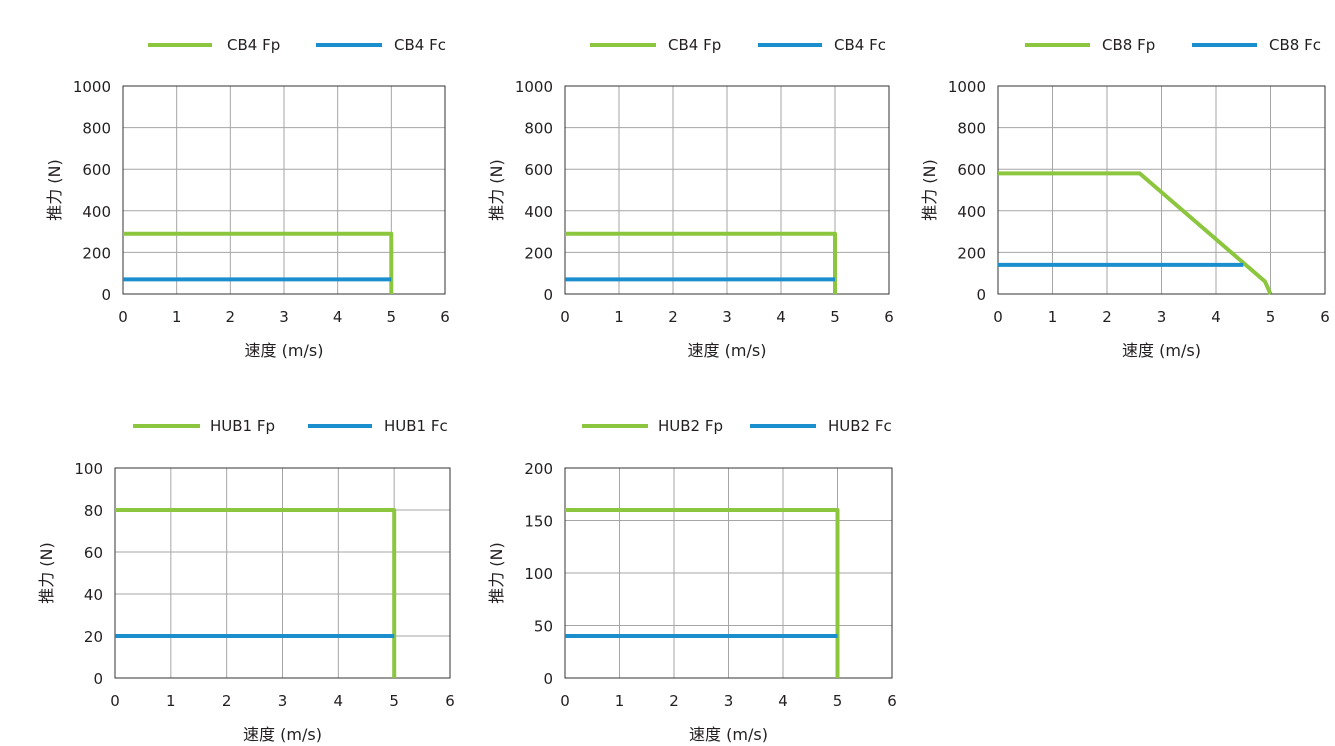 The width and height of the screenshot is (1335, 746). What do you see at coordinates (93, 553) in the screenshot?
I see `y-tick-label: 60` at bounding box center [93, 553].